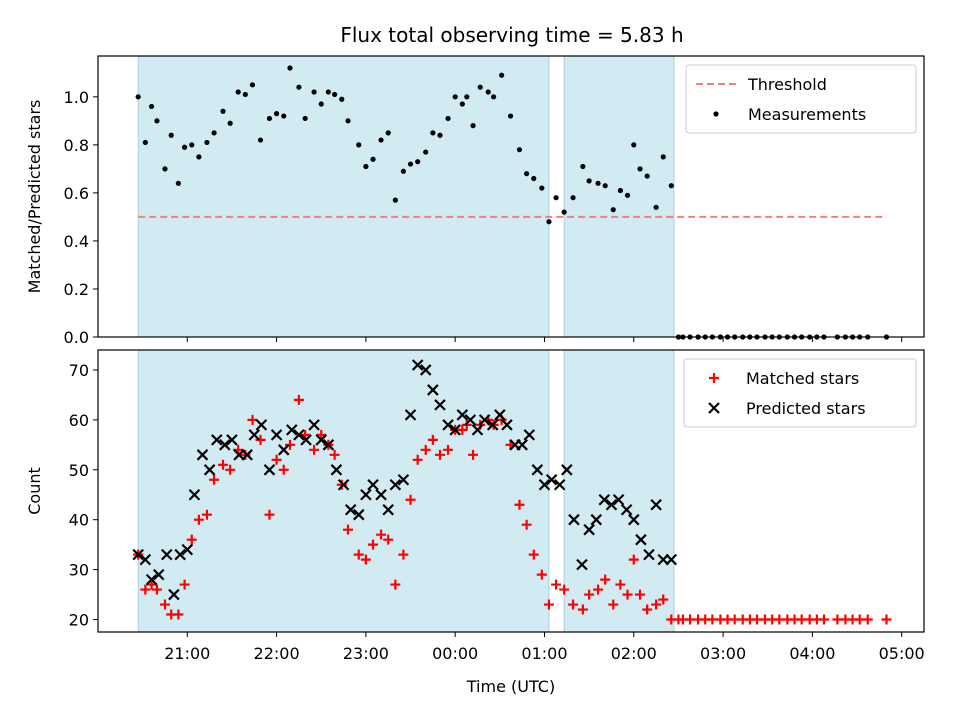 The width and height of the screenshot is (960, 720). What do you see at coordinates (79, 470) in the screenshot?
I see `bottom-ytick-label-3: 50` at bounding box center [79, 470].